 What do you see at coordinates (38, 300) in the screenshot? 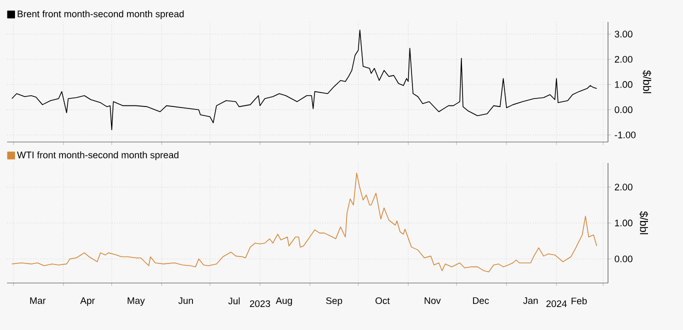
I see `x-tick-label: Mar` at bounding box center [38, 300].